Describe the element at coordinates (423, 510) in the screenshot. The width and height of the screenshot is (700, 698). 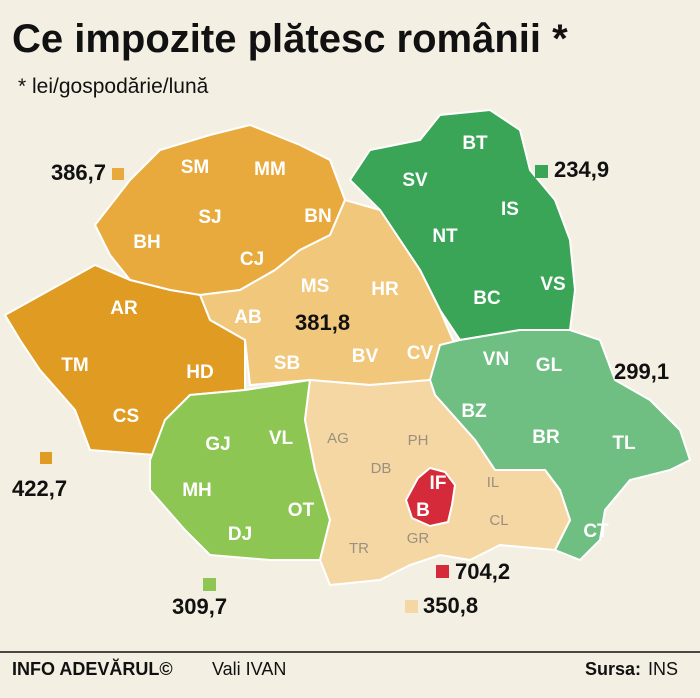
I see `county-label: B` at that location.